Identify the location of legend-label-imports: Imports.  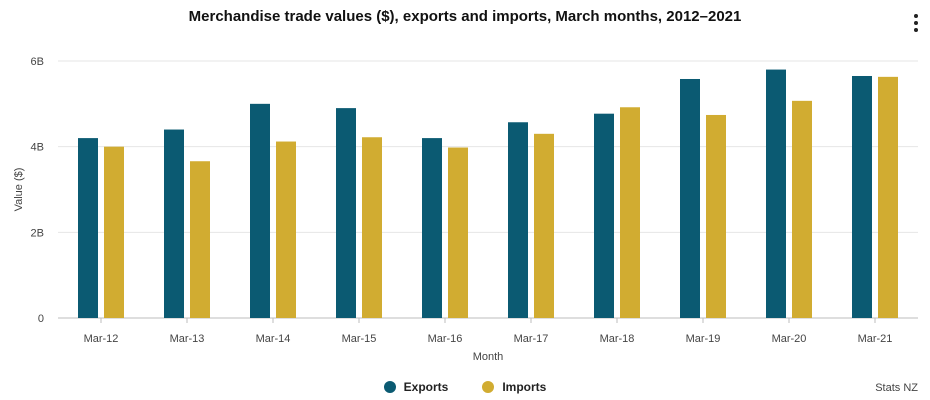
(524, 387).